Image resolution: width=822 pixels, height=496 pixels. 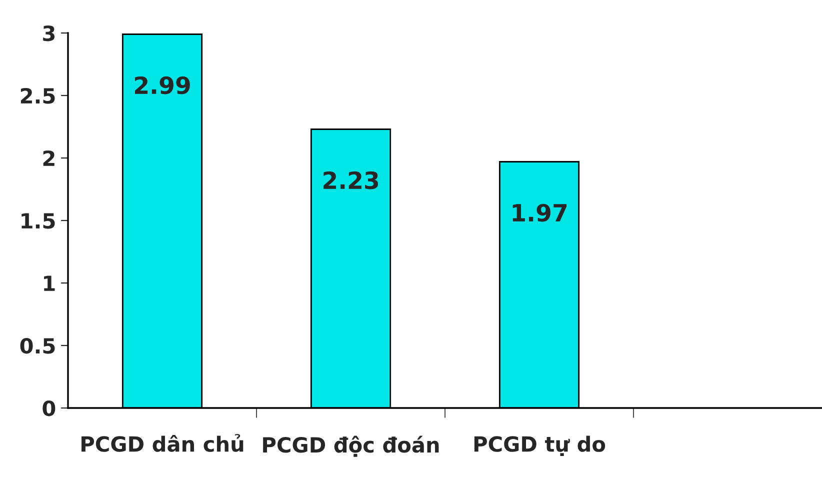 I want to click on data-label: 2.23, so click(x=350, y=180).